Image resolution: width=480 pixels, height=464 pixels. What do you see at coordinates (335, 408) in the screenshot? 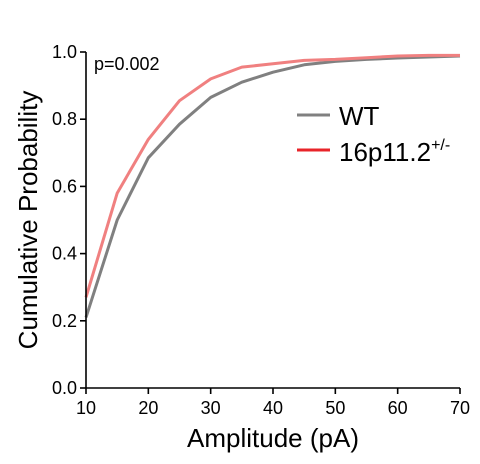
I see `x-tick-label: 50` at bounding box center [335, 408].